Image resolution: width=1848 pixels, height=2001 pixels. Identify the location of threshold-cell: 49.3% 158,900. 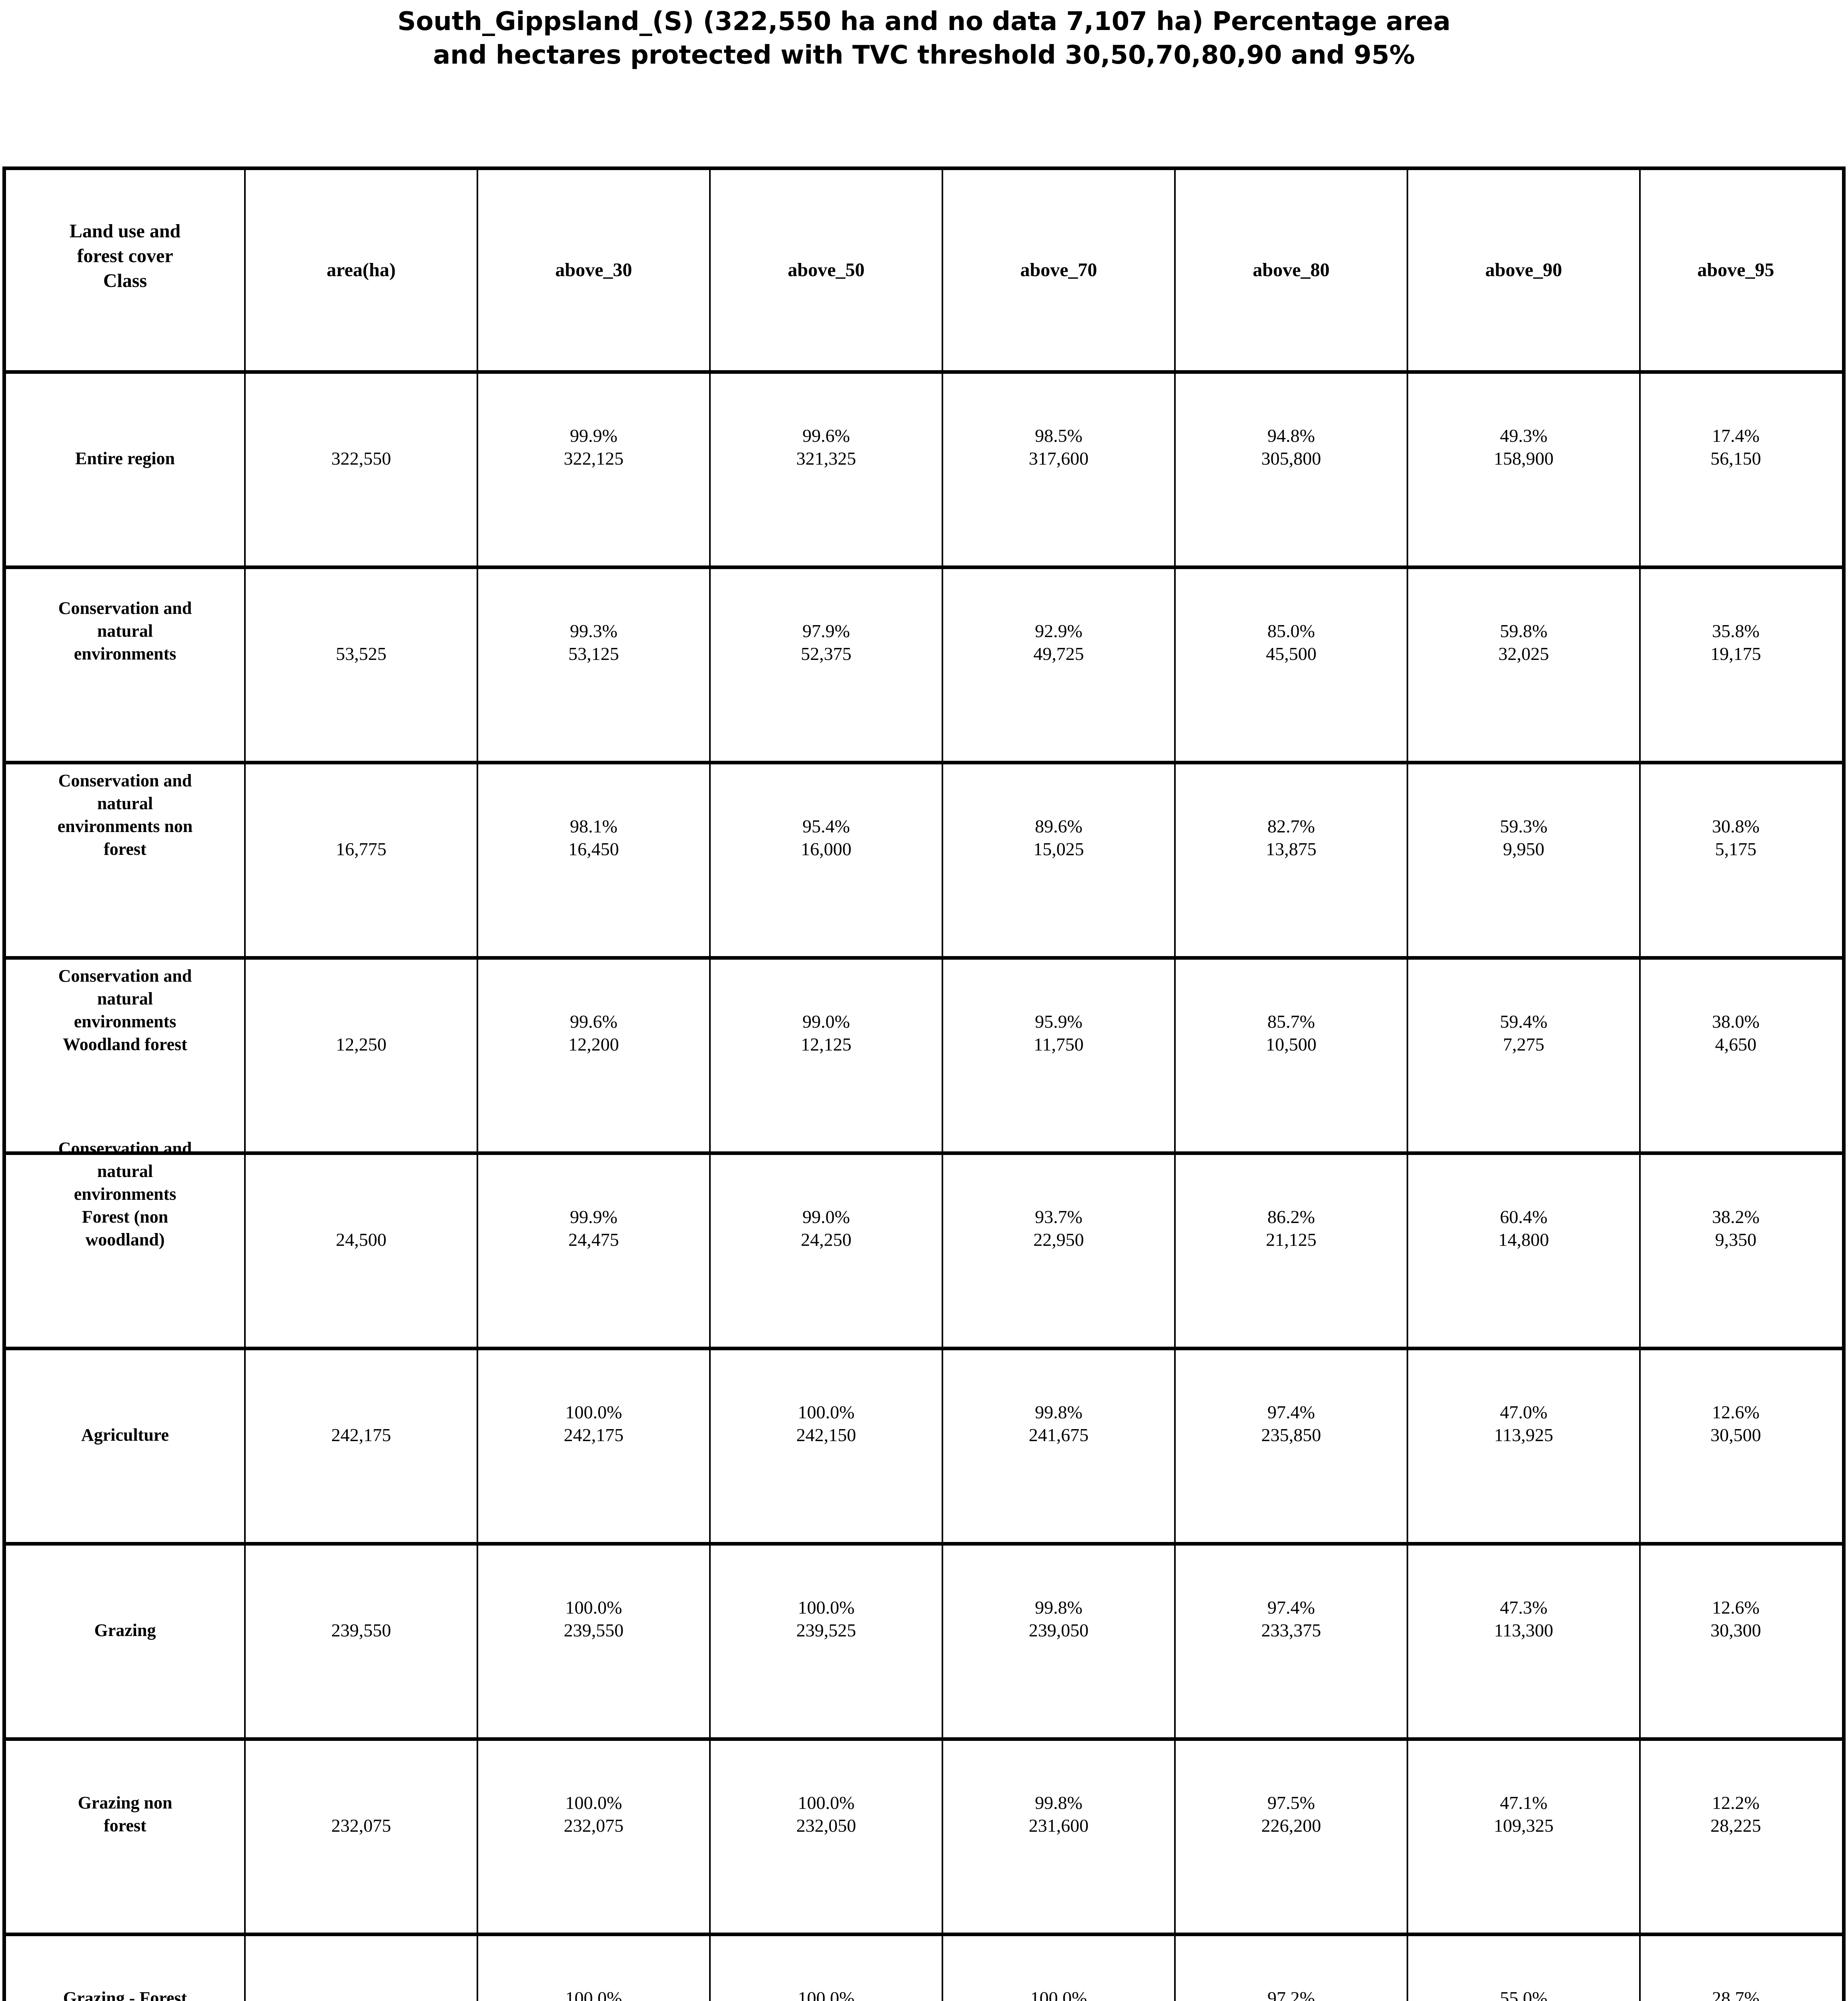
(1523, 469).